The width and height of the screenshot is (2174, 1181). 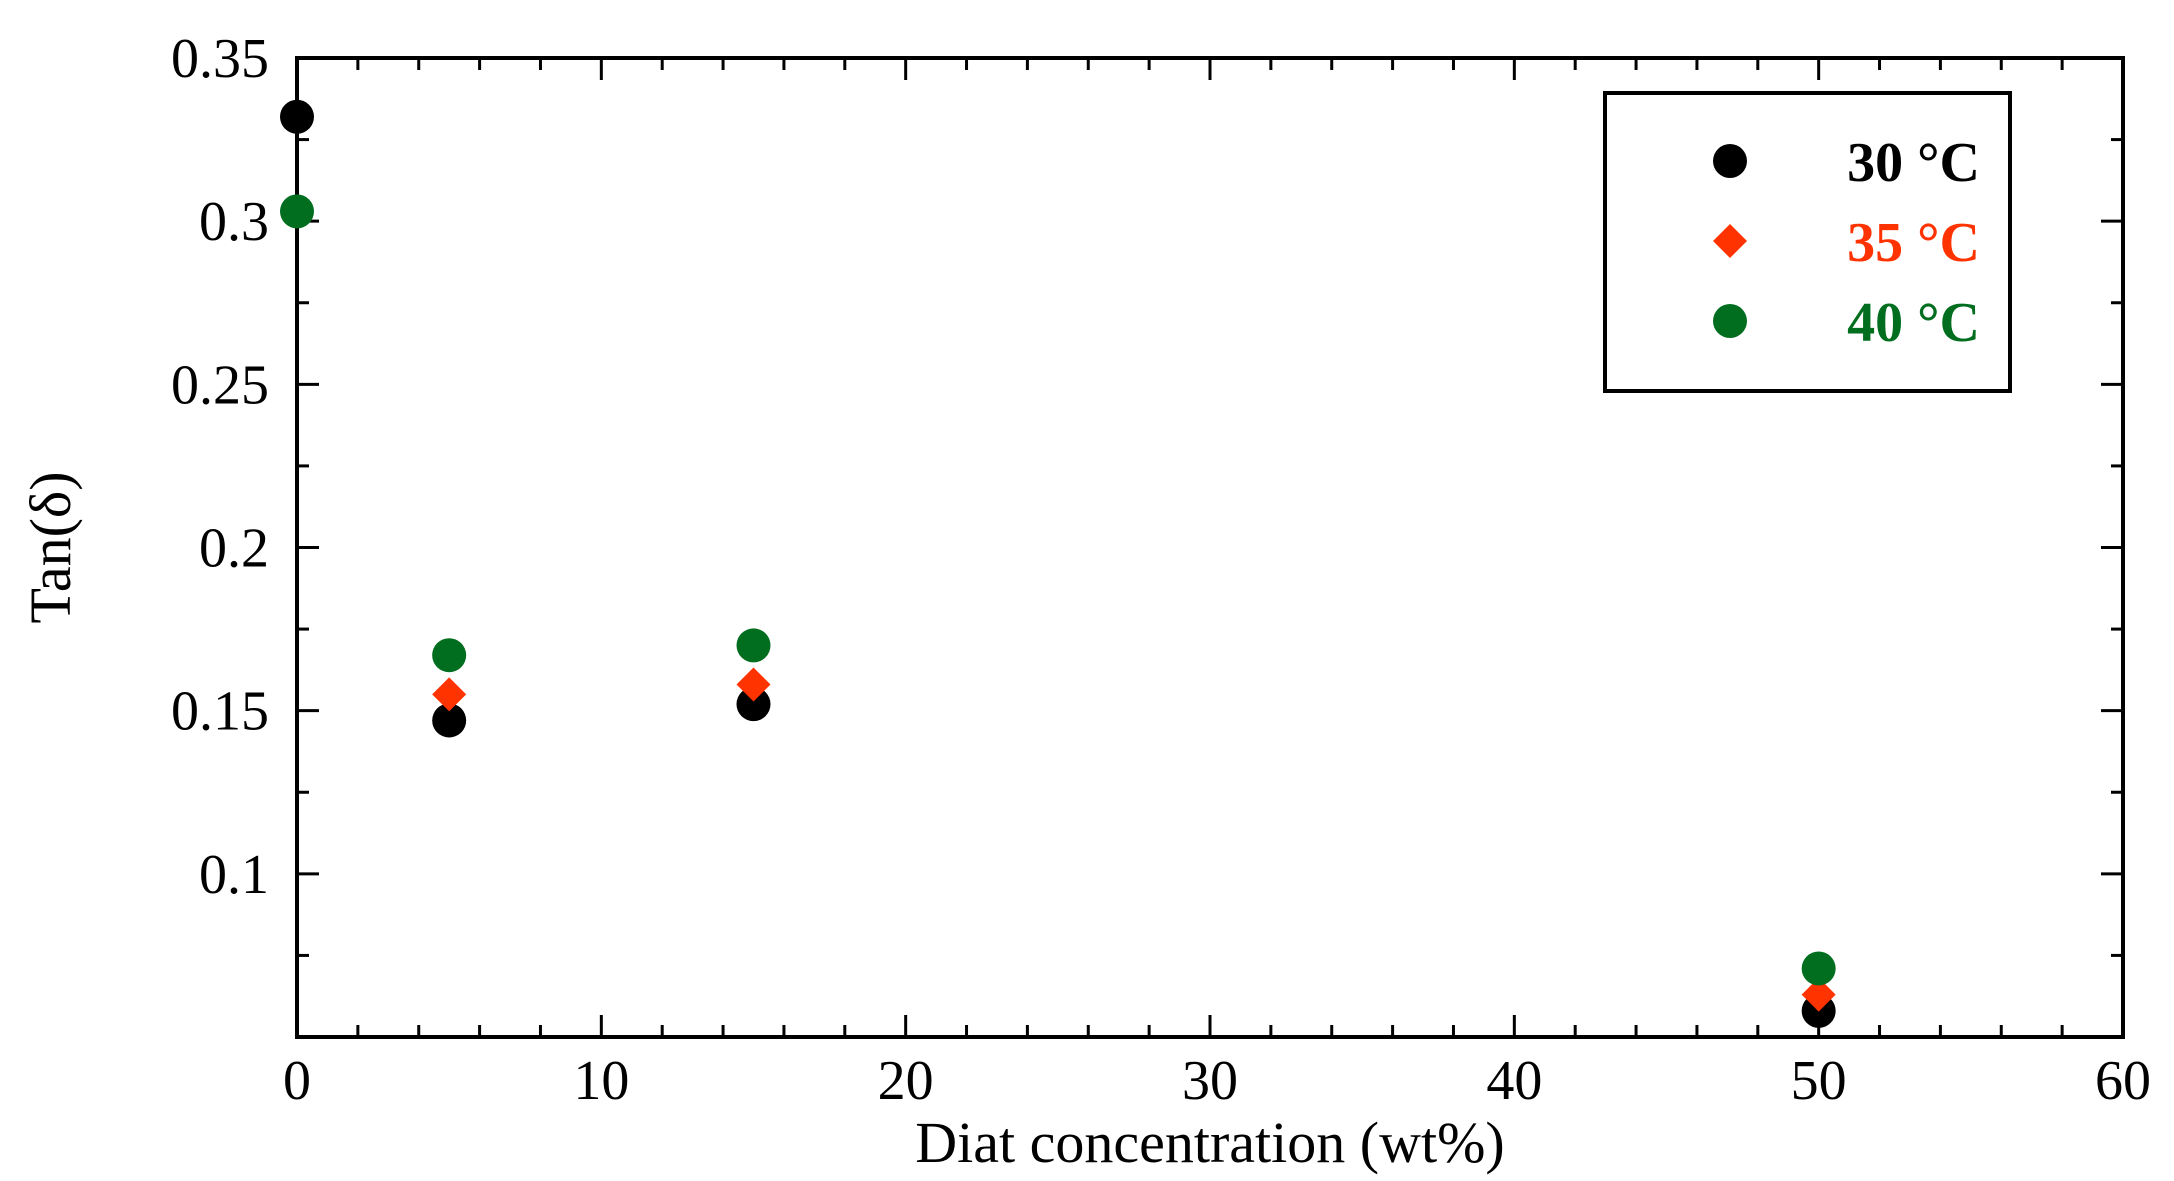 I want to click on legend-box, so click(x=1807, y=242).